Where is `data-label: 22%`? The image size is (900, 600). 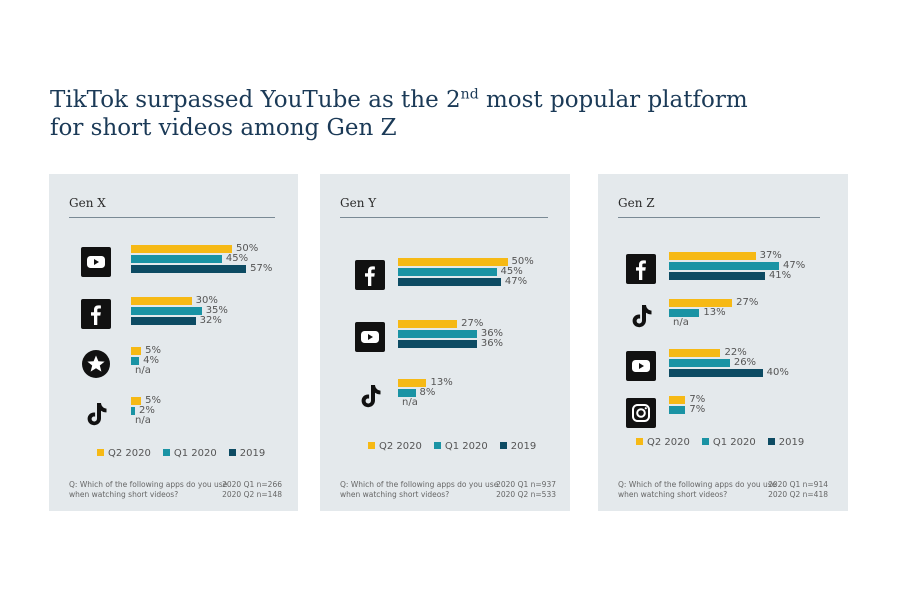
data-label: 22% is located at coordinates (735, 352).